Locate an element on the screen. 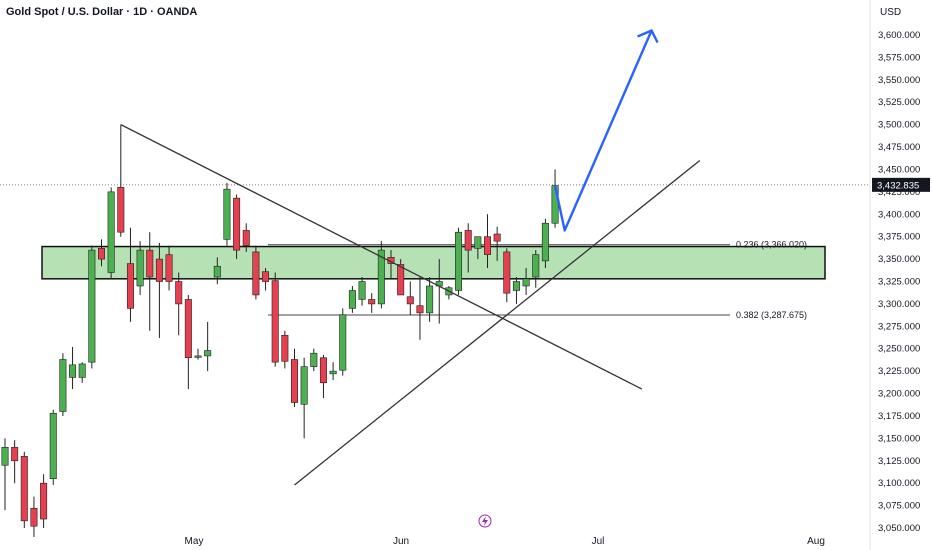 This screenshot has width=932, height=550. y-tick-label: 3,525.000 is located at coordinates (899, 102).